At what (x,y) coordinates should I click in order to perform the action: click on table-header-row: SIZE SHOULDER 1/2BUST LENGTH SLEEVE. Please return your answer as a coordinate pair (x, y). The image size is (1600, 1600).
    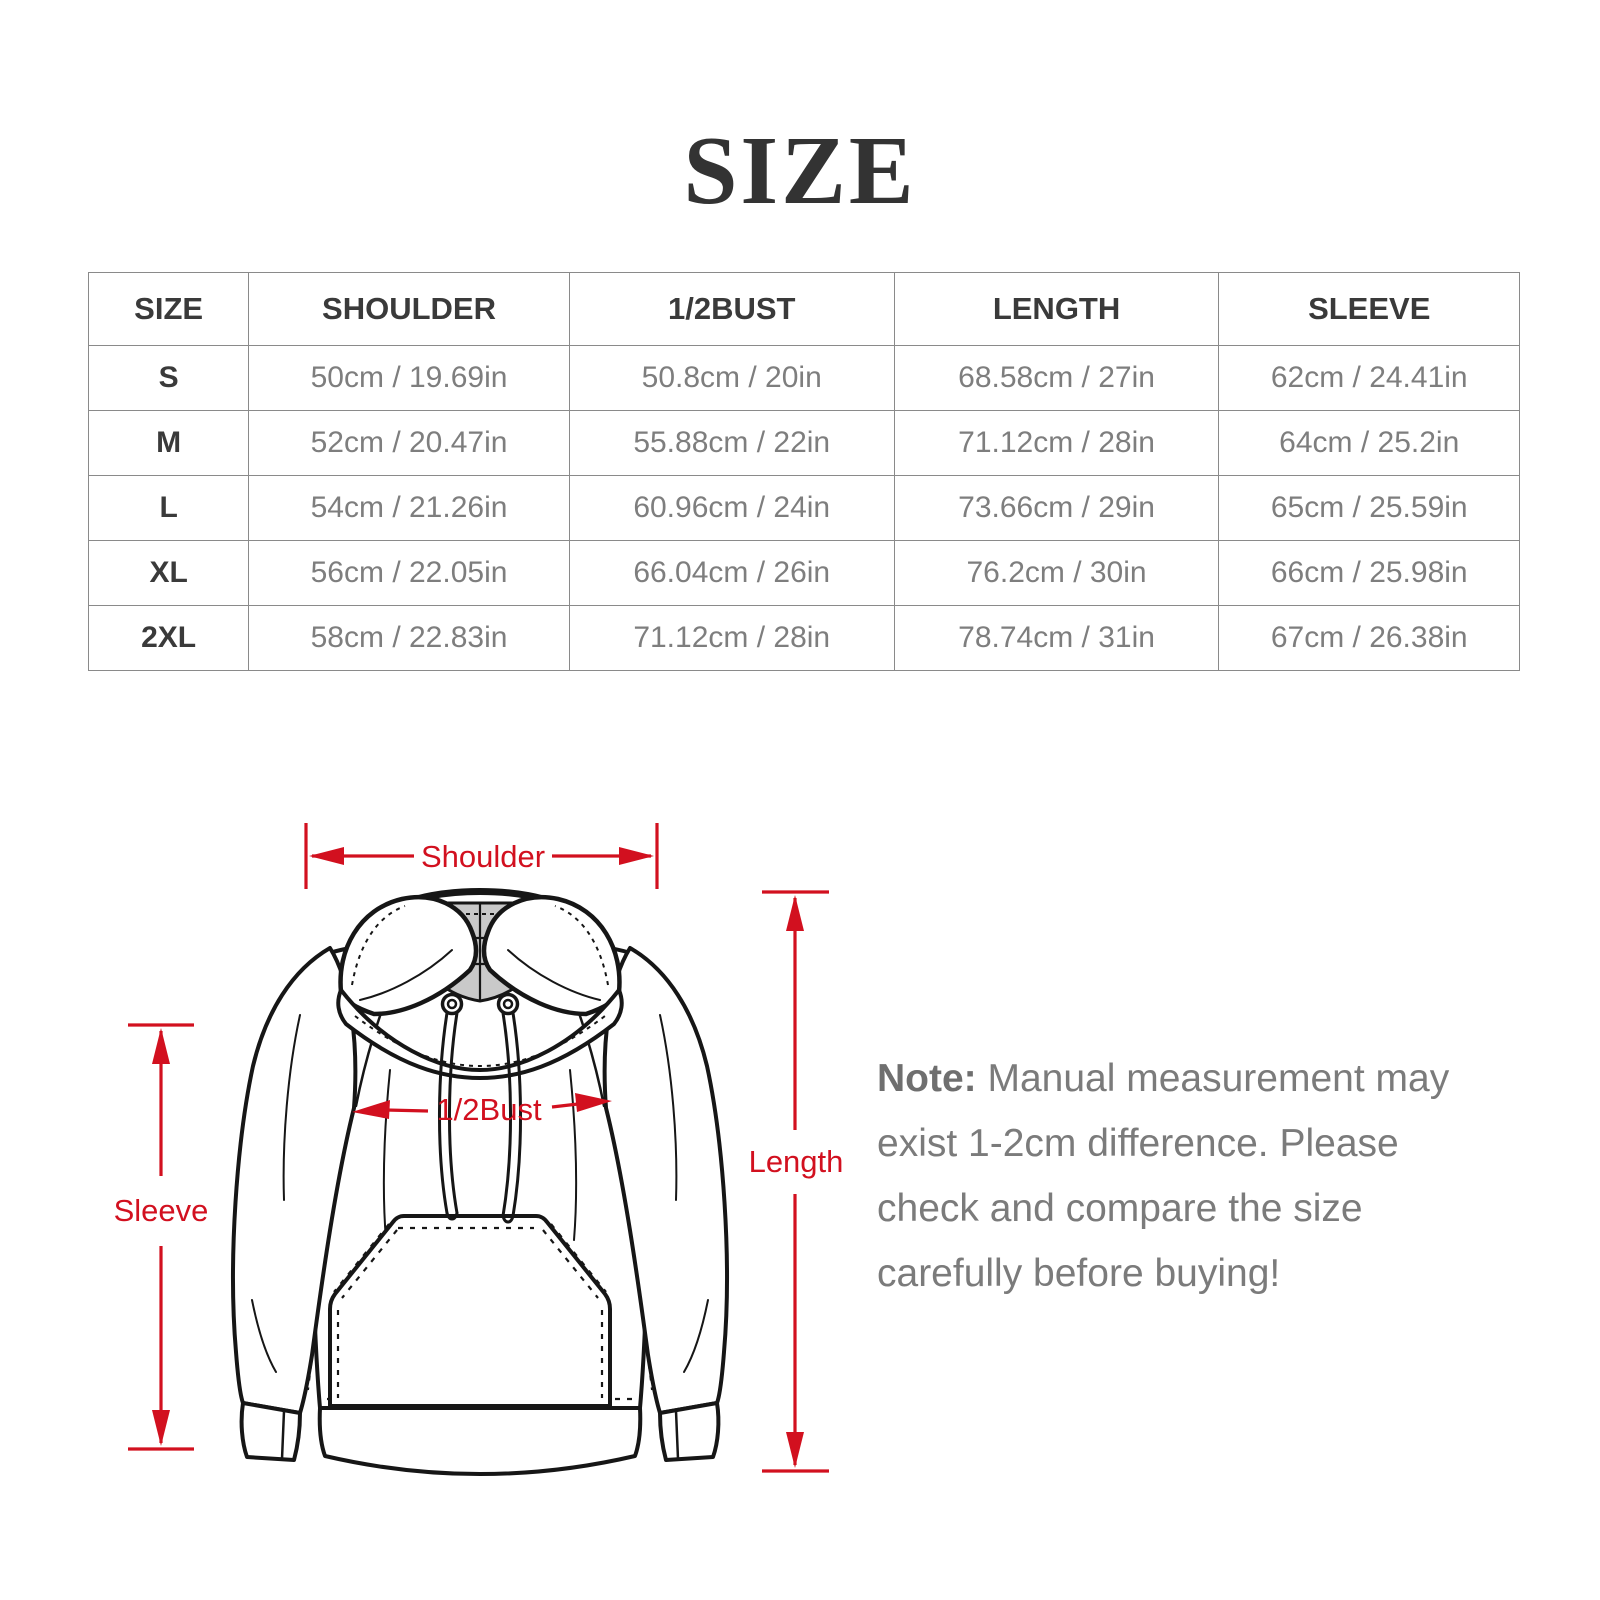
    Looking at the image, I should click on (803, 309).